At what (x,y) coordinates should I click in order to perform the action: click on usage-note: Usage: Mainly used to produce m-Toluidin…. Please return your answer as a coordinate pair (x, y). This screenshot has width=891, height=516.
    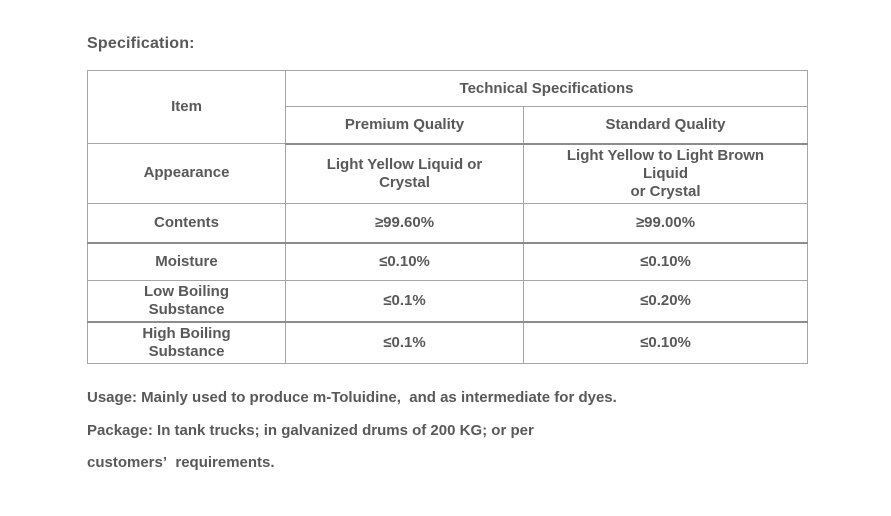
    Looking at the image, I should click on (352, 397).